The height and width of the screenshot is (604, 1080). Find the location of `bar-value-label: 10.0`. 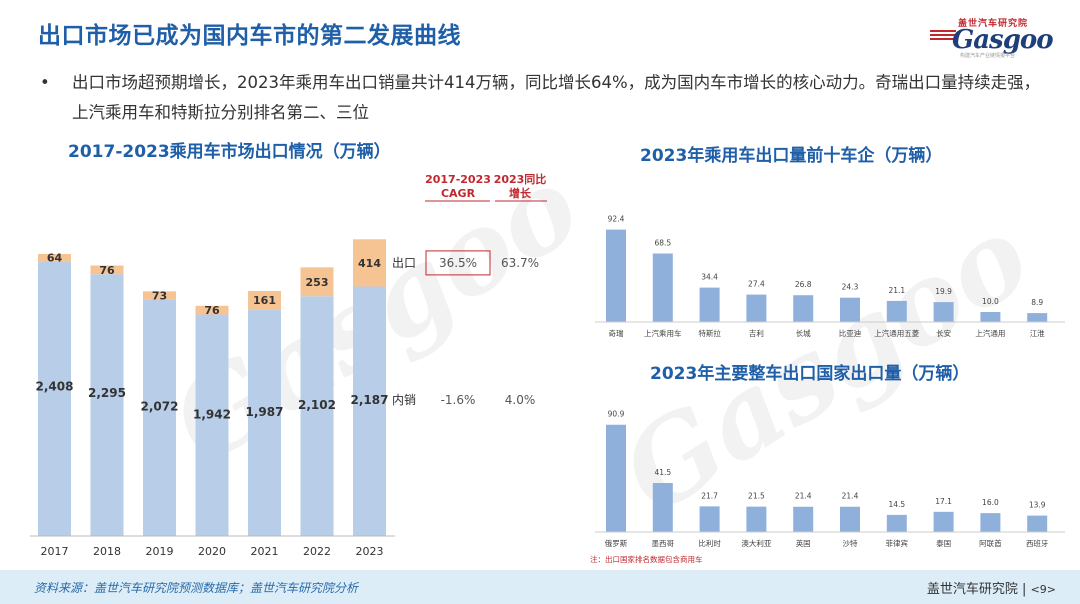

bar-value-label: 10.0 is located at coordinates (990, 301).